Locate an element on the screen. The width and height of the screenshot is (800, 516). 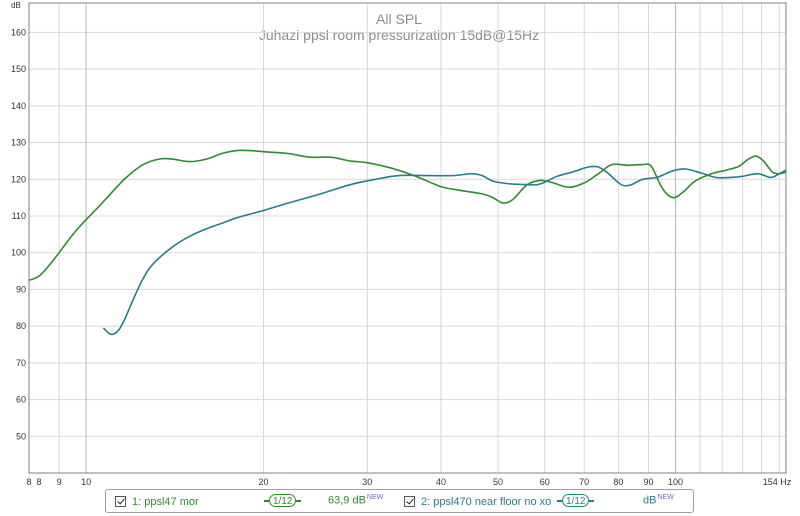
y-tick-label: 140 is located at coordinates (18, 106).